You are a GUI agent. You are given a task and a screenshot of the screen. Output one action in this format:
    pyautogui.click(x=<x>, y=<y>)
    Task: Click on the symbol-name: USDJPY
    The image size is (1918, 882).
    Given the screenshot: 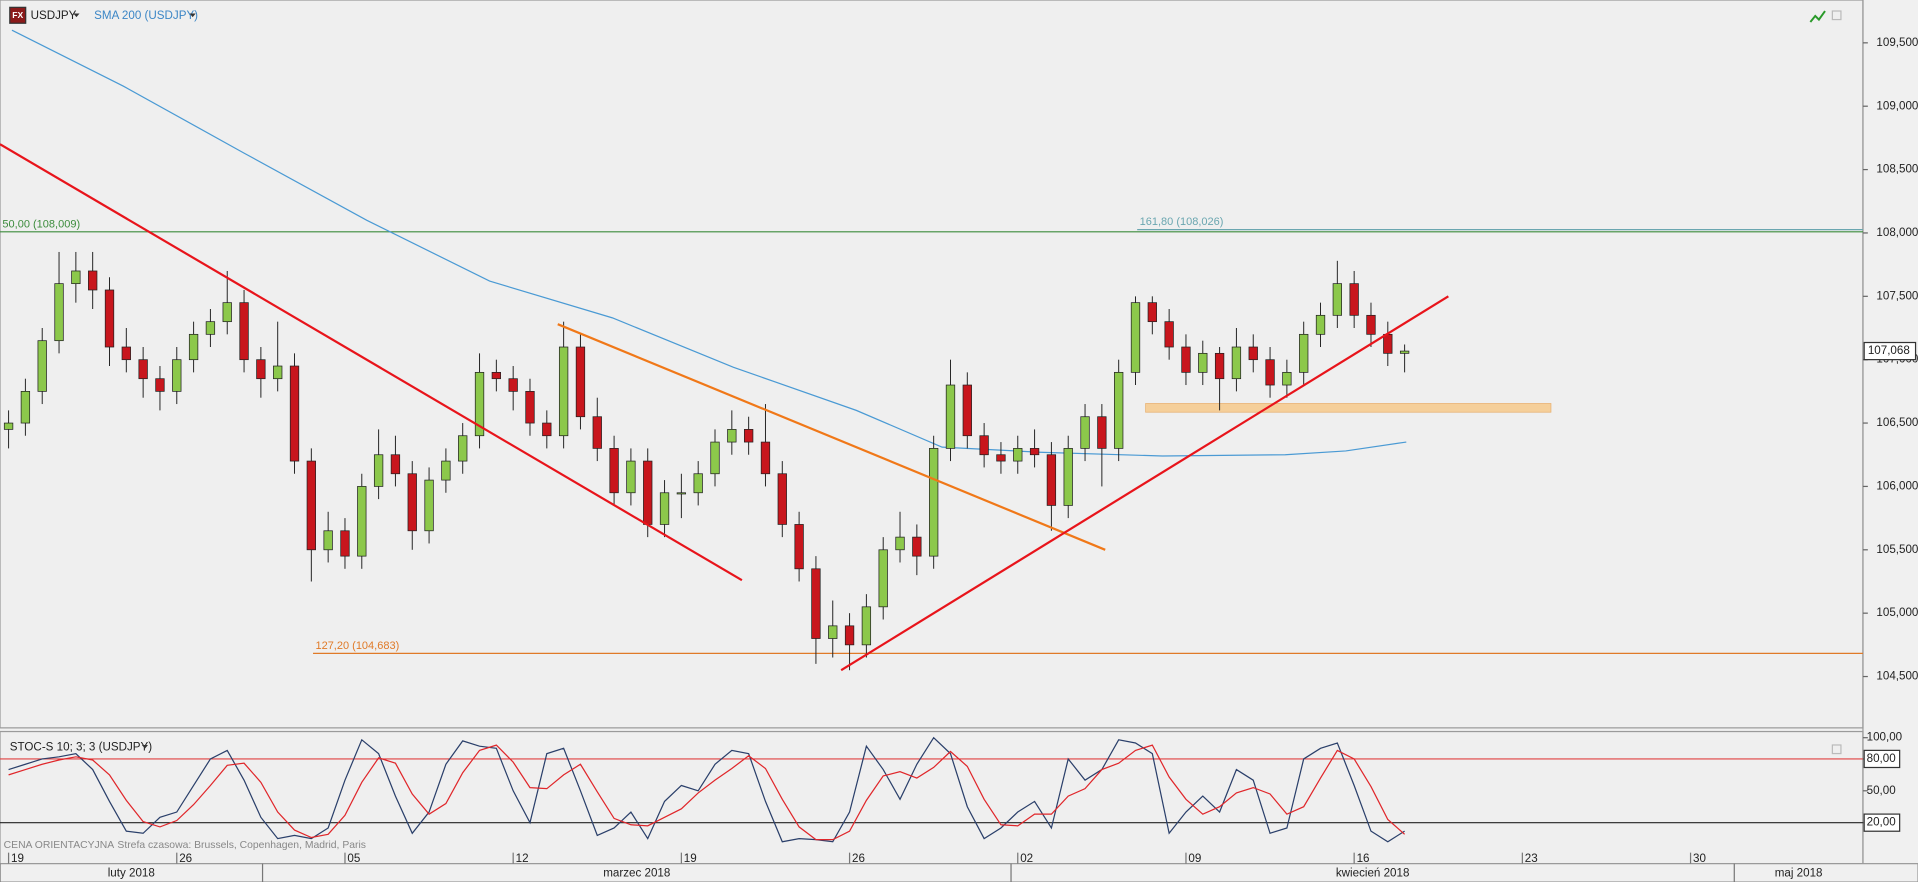 What is the action you would take?
    pyautogui.click(x=54, y=15)
    